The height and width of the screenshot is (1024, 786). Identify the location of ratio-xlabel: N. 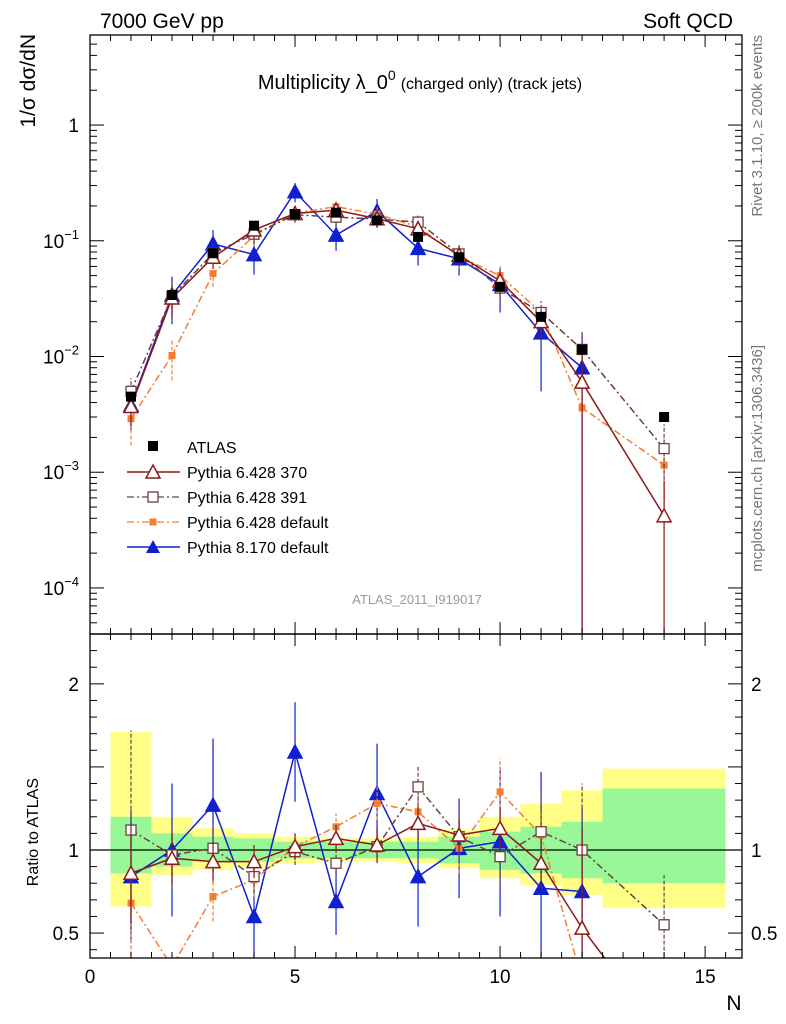
(733, 1003).